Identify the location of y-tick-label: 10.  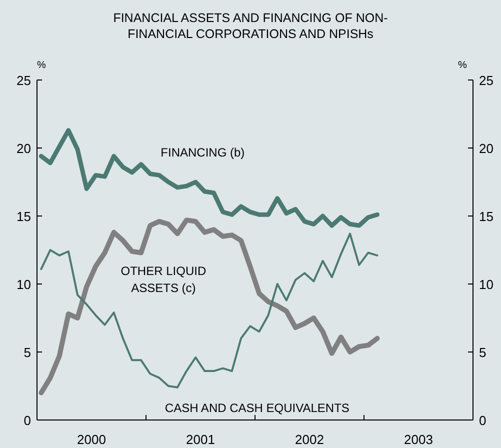
(23, 284).